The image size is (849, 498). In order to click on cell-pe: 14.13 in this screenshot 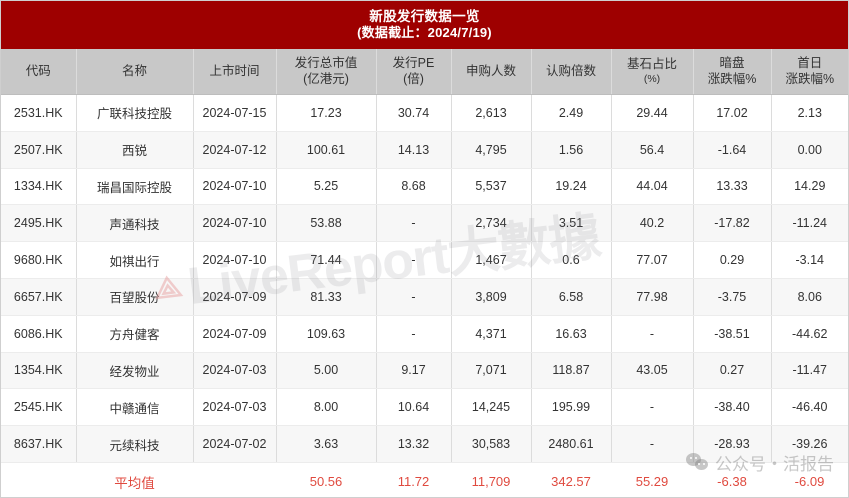, I will do `click(414, 150)`.